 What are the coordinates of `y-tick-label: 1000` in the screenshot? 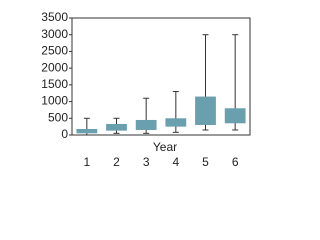 It's located at (54, 101).